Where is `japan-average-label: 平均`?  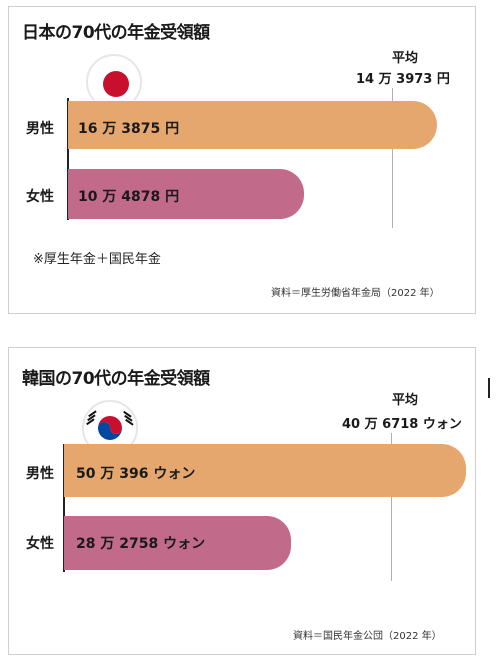 japan-average-label: 平均 is located at coordinates (405, 58).